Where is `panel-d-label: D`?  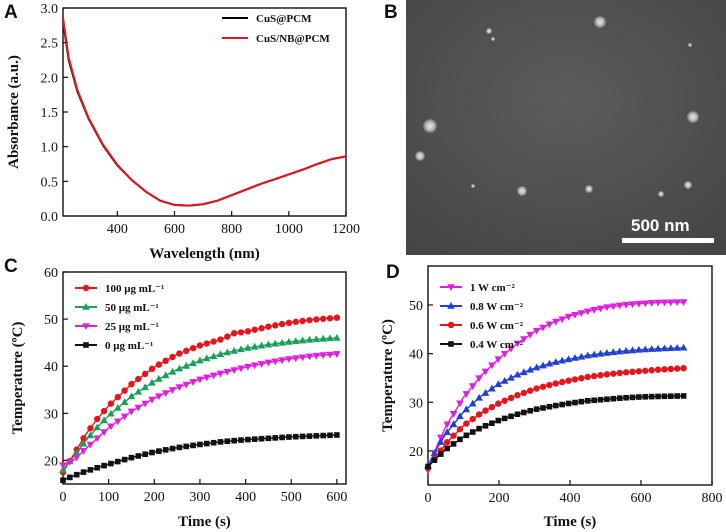 panel-d-label: D is located at coordinates (393, 272).